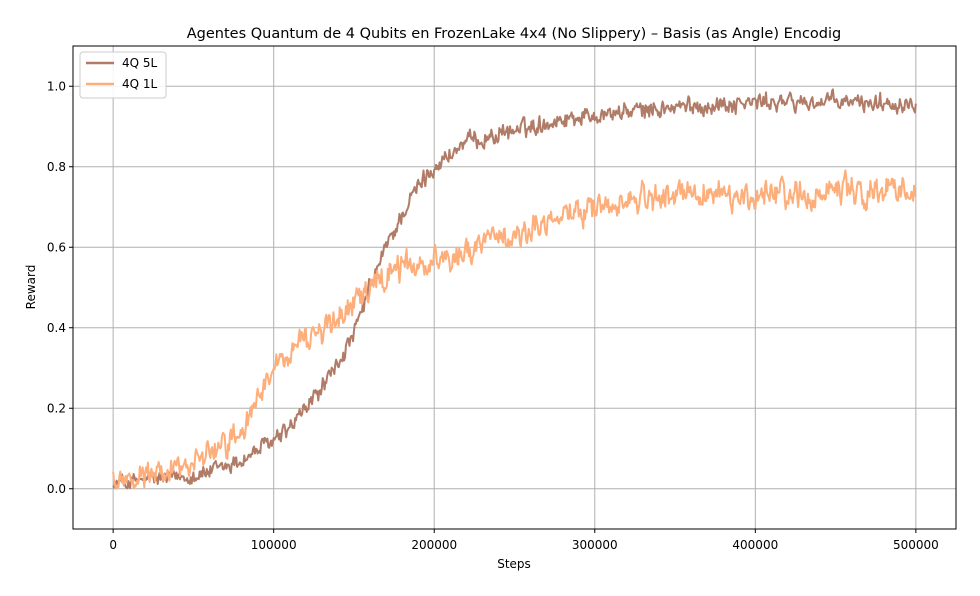 This screenshot has height=596, width=980. Describe the element at coordinates (113, 545) in the screenshot. I see `x-tick-label: 0` at that location.